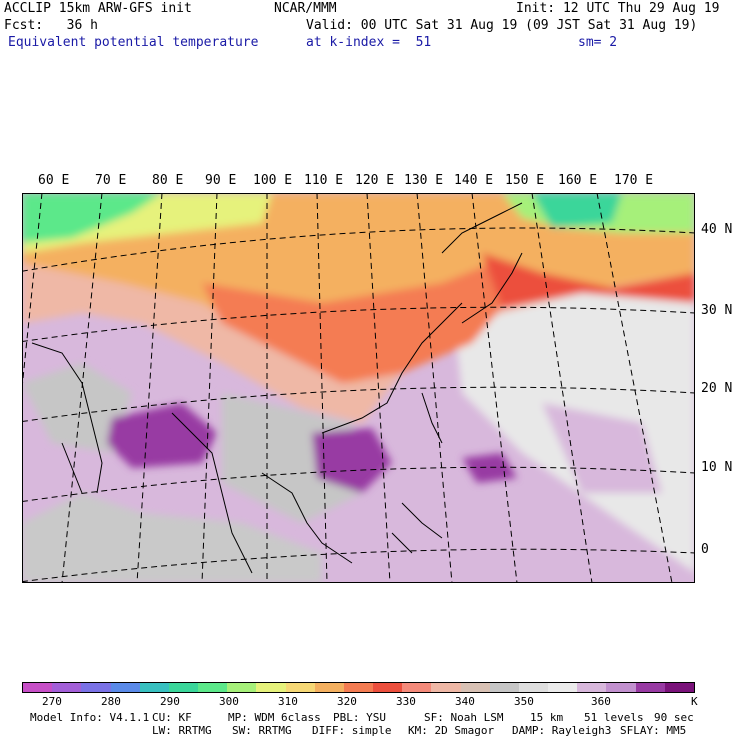 The width and height of the screenshot is (740, 740). Describe the element at coordinates (369, 42) in the screenshot. I see `level-label: at k-index = 51` at that location.